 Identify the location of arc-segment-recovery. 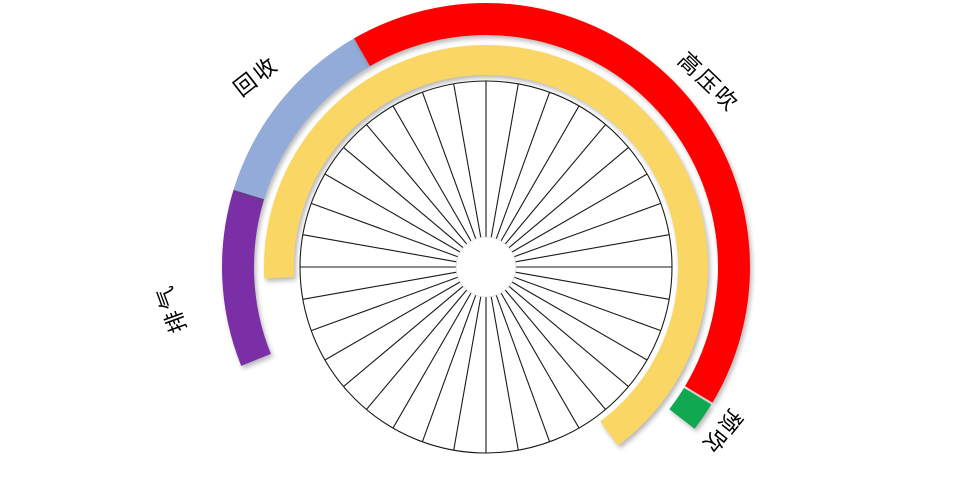
(301, 119).